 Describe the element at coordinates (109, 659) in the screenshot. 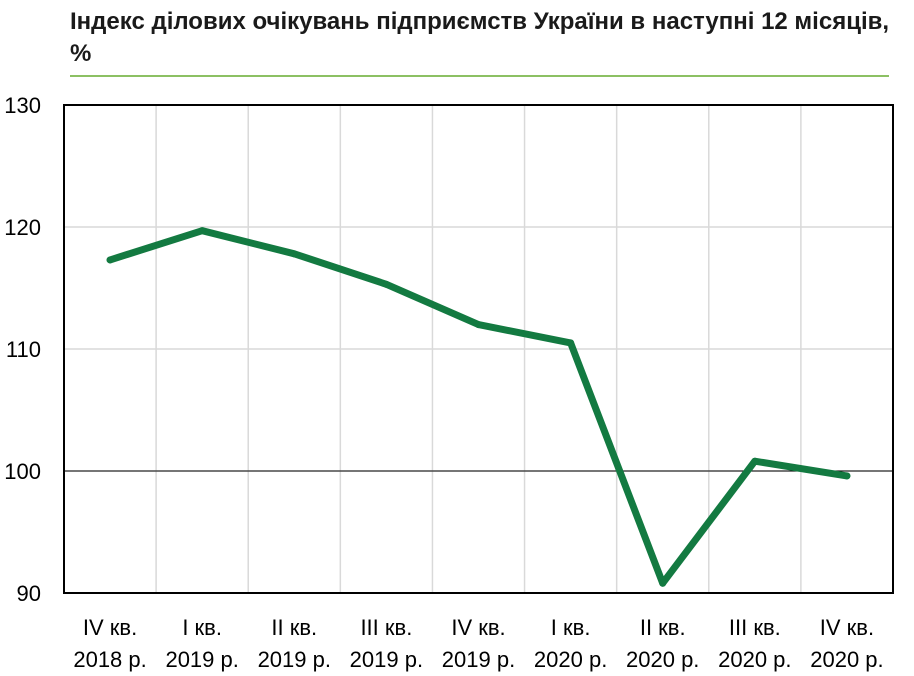

I see `x-tick-label-year: 2018 р.` at that location.